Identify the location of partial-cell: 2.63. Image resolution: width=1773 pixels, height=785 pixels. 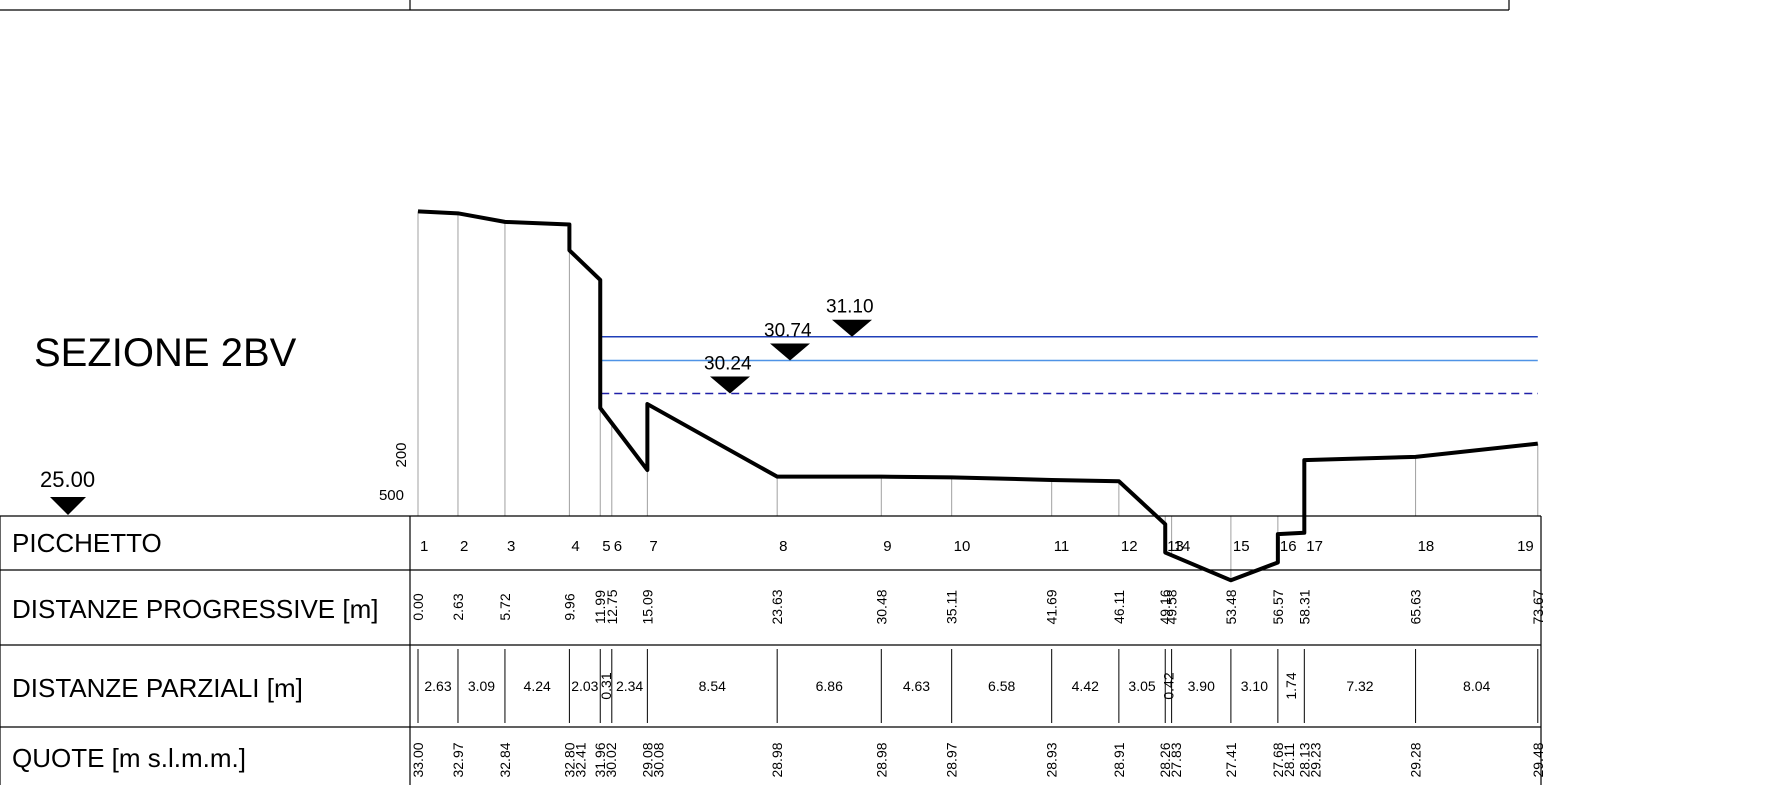
(437, 686).